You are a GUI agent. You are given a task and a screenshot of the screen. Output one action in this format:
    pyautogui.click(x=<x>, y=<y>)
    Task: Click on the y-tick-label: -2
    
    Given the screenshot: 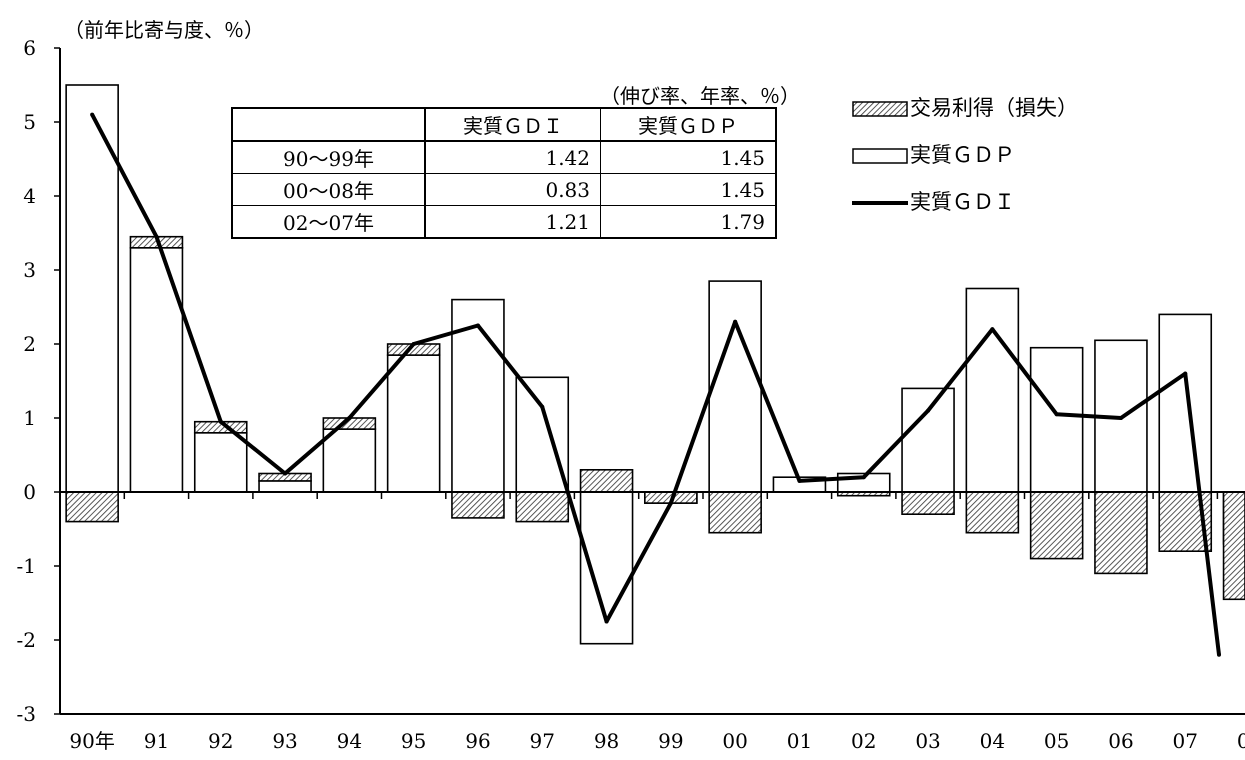 What is the action you would take?
    pyautogui.click(x=26, y=640)
    